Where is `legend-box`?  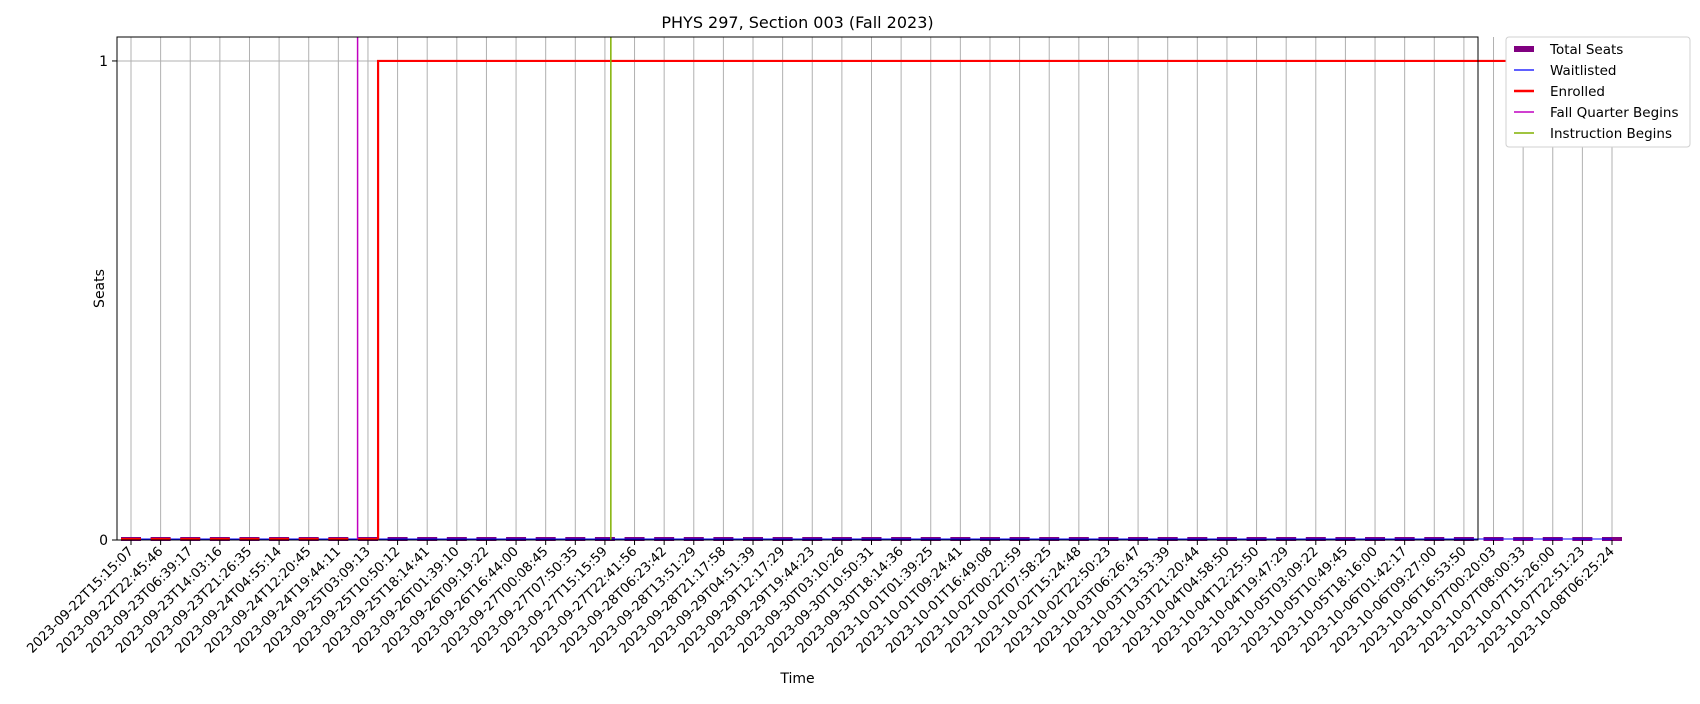 legend-box is located at coordinates (1598, 92).